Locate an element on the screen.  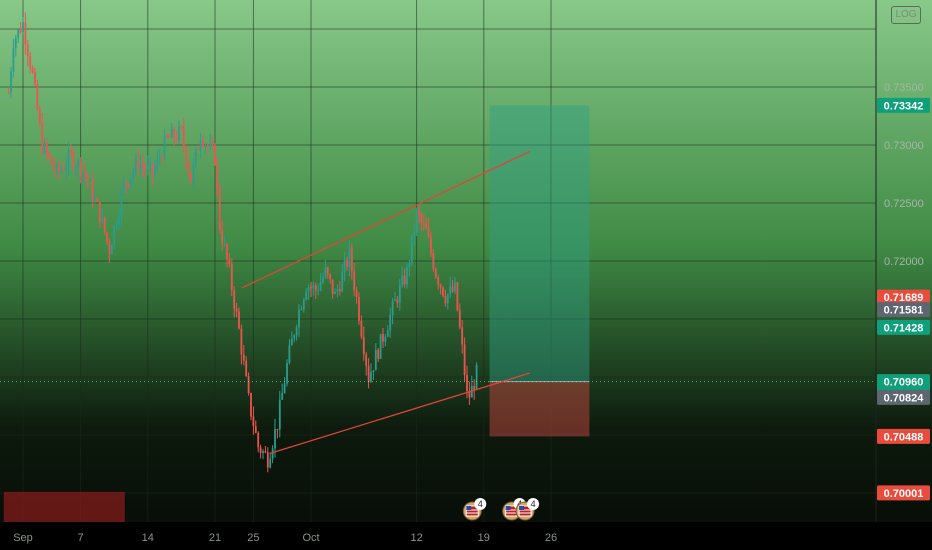
event-count-badge is located at coordinates (533, 504).